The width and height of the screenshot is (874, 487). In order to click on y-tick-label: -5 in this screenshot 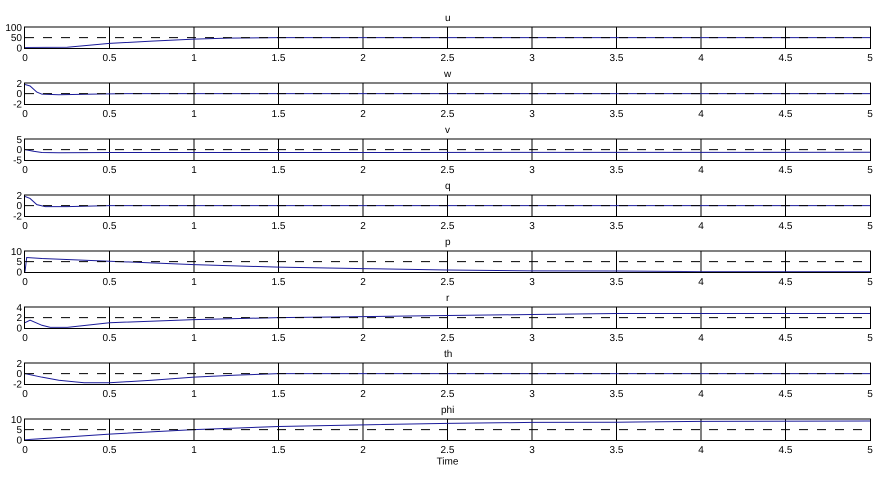, I will do `click(17, 160)`.